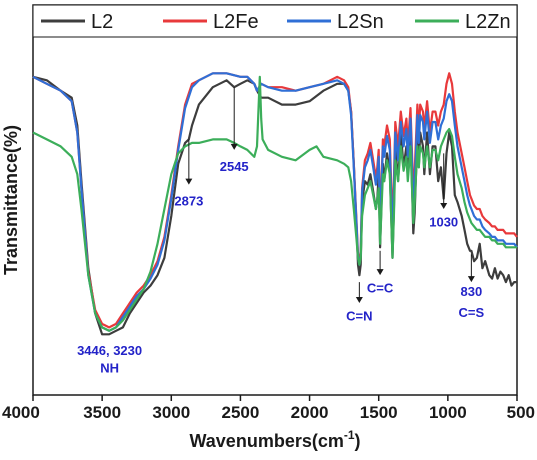 This screenshot has width=537, height=460. I want to click on legend-label-l2sn: L2Sn, so click(360, 22).